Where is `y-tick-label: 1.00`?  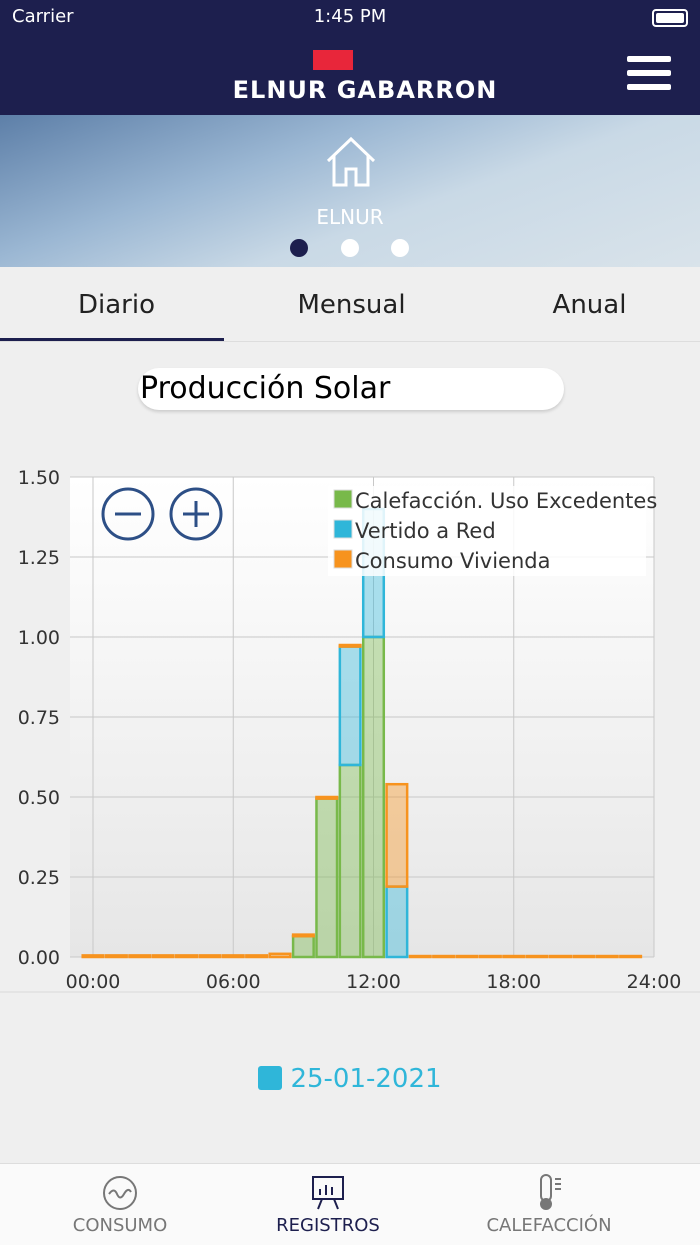
y-tick-label: 1.00 is located at coordinates (39, 638).